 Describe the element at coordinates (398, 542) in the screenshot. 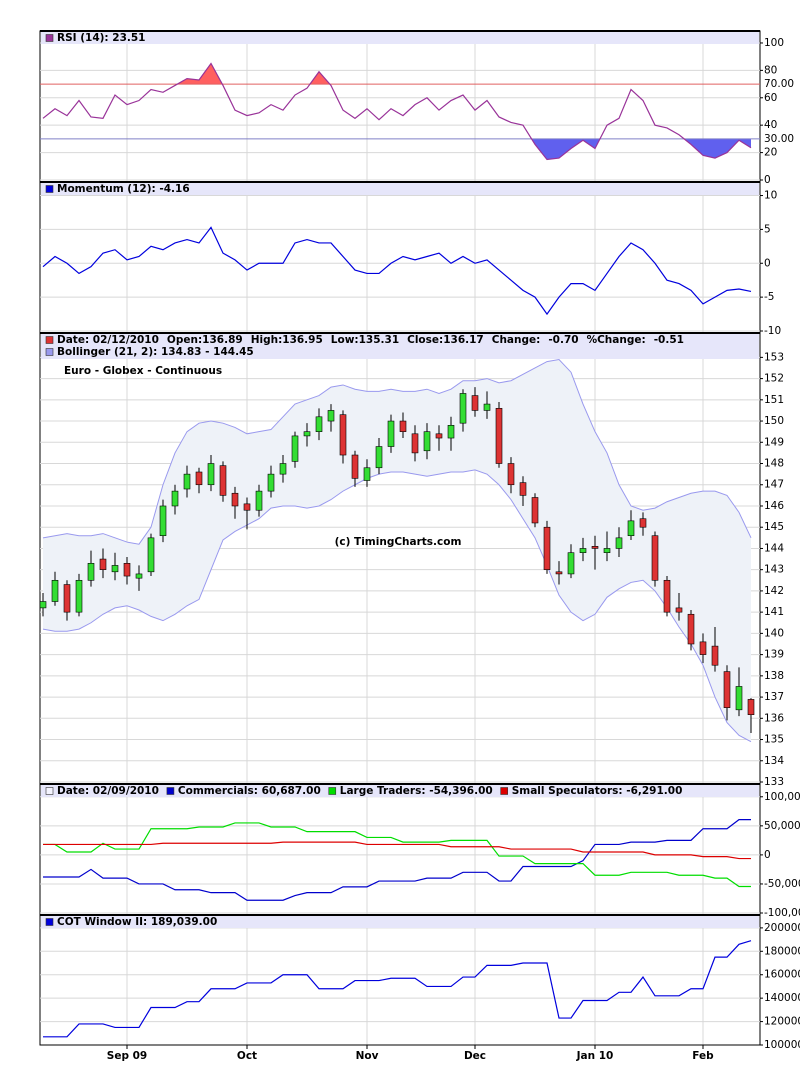

I see `watermark: (c) TimingCharts.com` at that location.